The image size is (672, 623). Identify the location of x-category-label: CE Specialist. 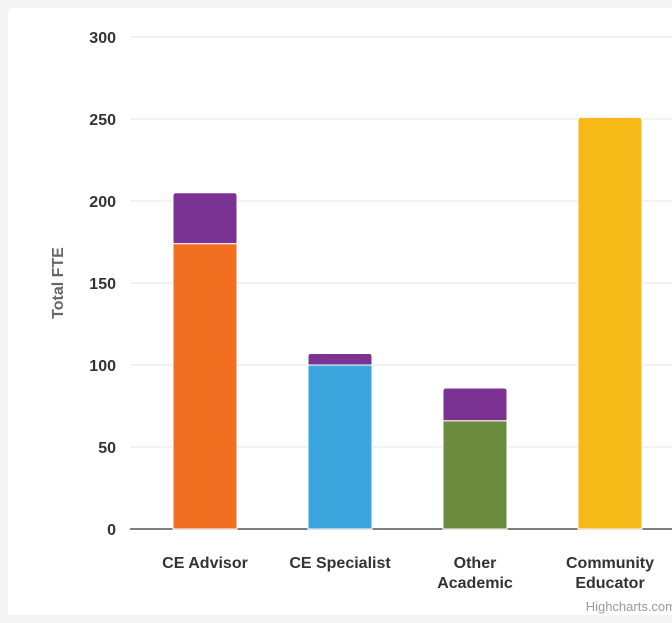
(340, 563).